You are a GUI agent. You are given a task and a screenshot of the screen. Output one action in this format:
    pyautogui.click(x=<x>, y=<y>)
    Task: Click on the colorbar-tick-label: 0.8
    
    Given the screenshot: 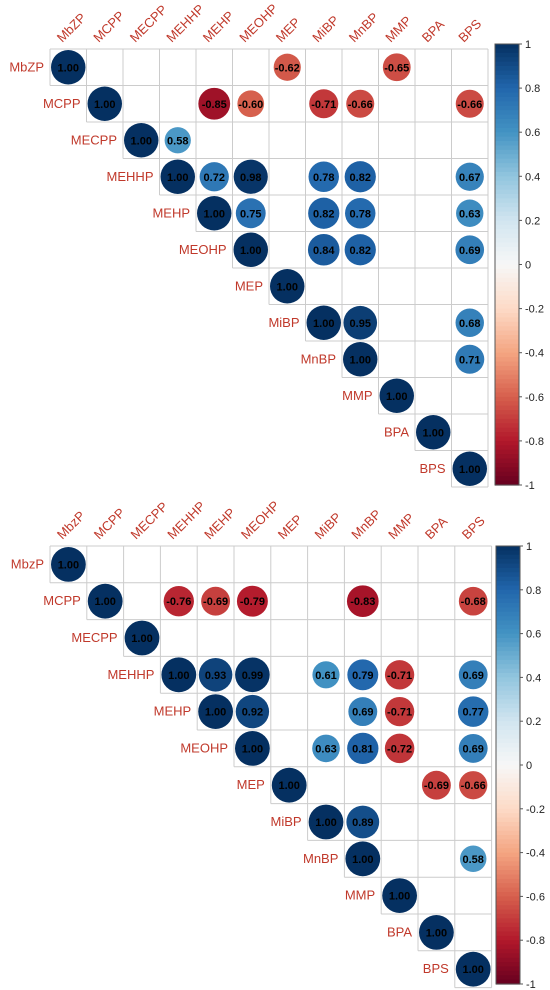 What is the action you would take?
    pyautogui.click(x=533, y=591)
    